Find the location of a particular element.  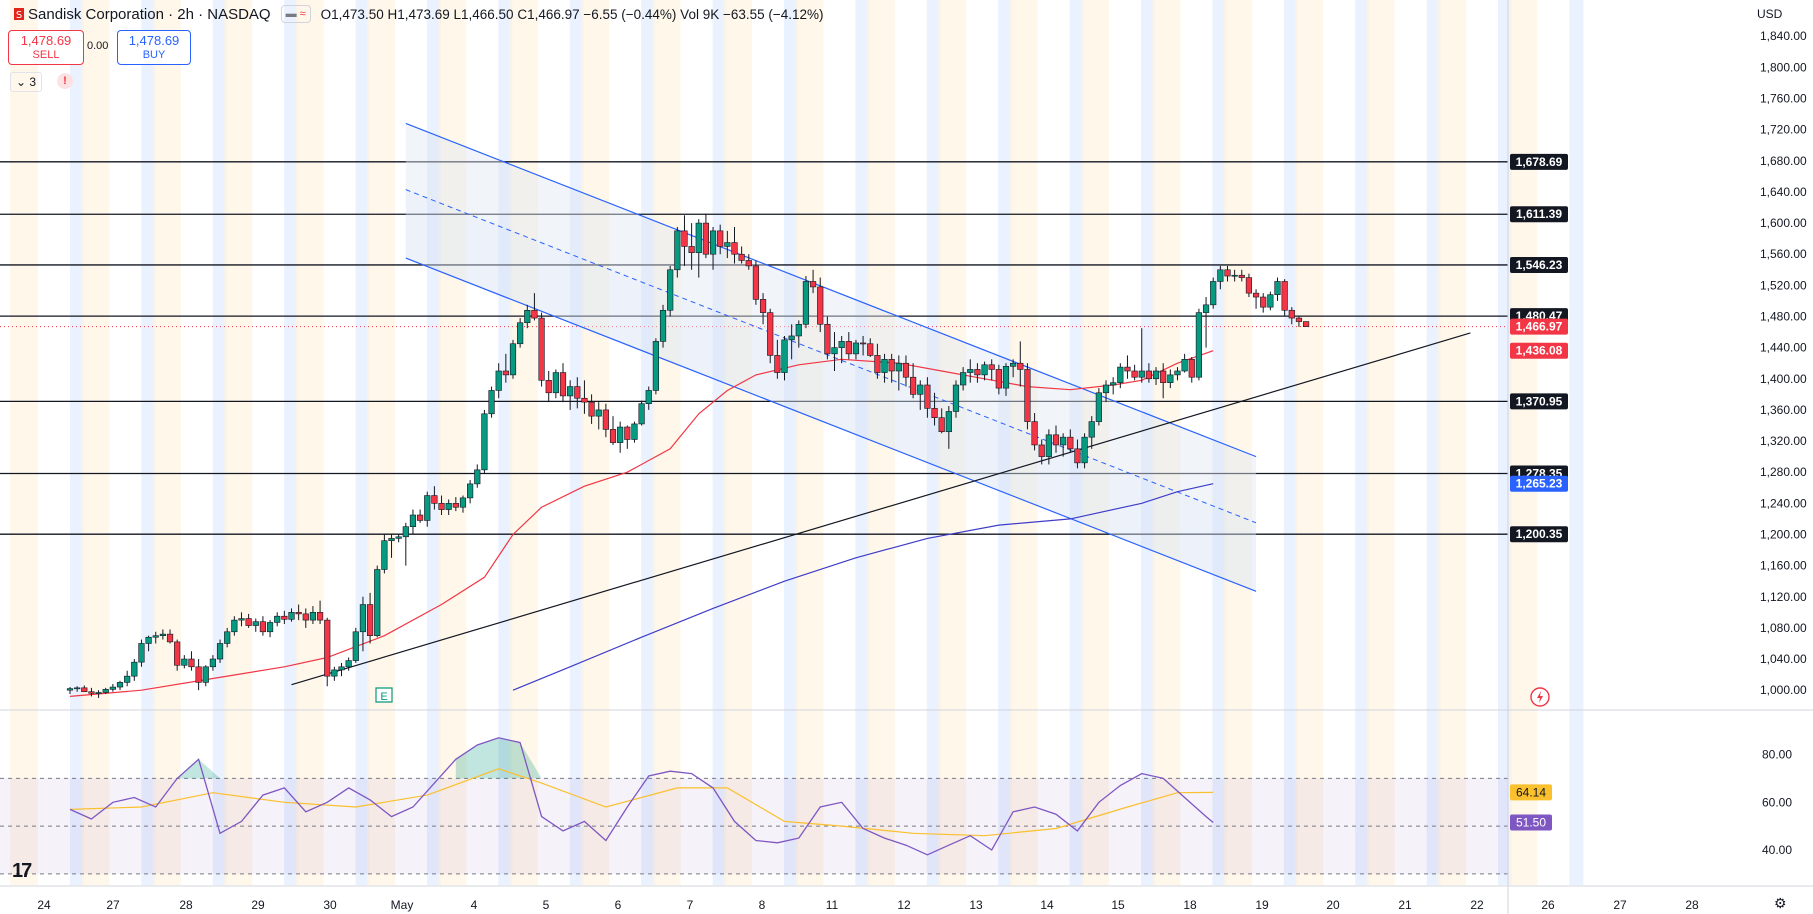

tradingview-logo-icon: 17 is located at coordinates (22, 871).